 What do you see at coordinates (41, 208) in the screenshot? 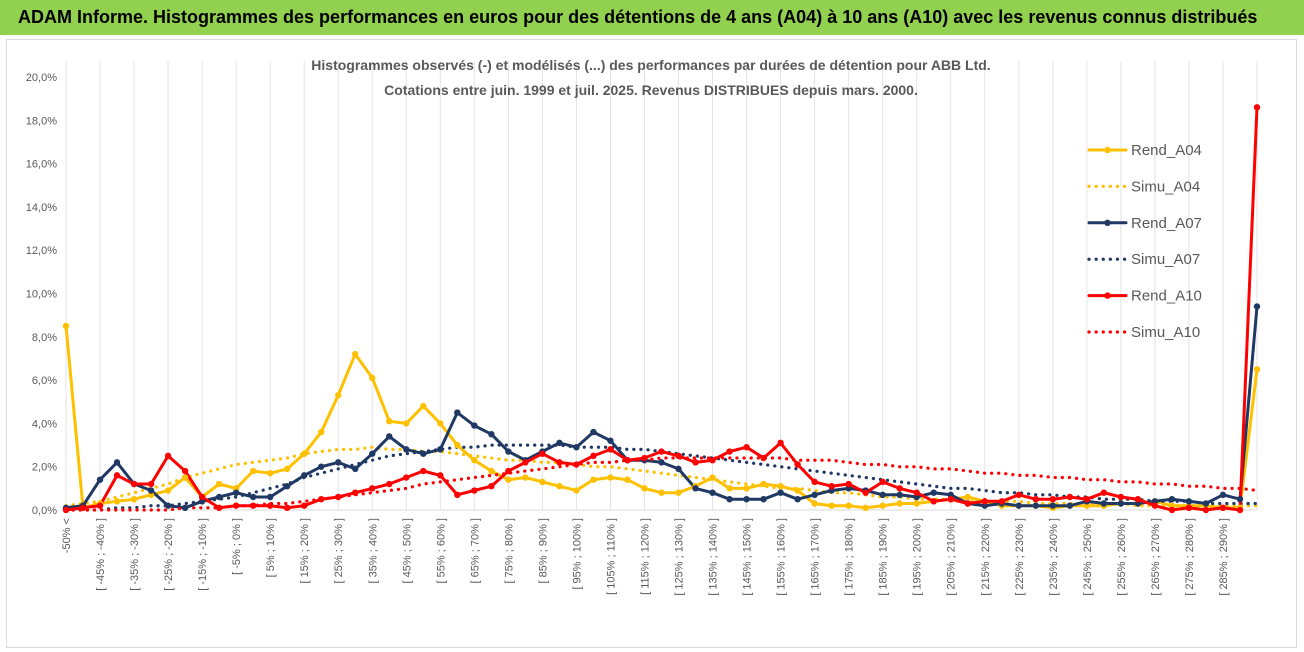
I see `y-tick-label: 14,0%` at bounding box center [41, 208].